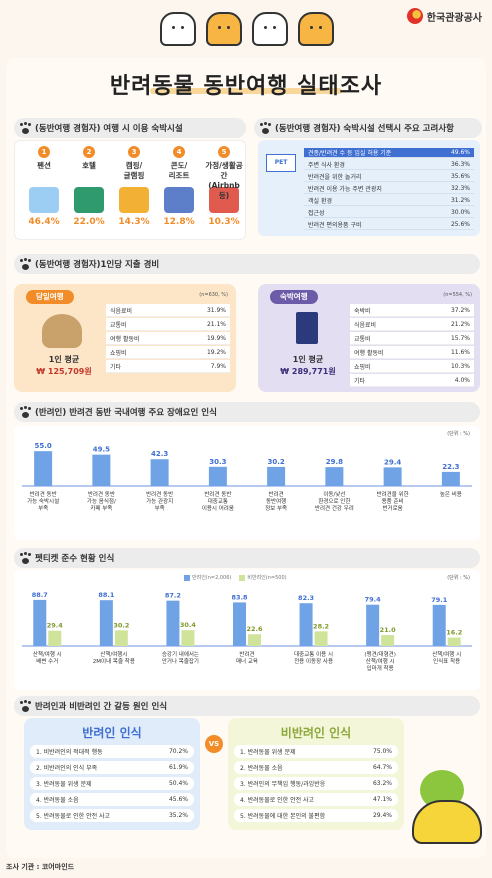 The height and width of the screenshot is (878, 492). Describe the element at coordinates (460, 366) in the screenshot. I see `spend-value: 10.3%` at that location.